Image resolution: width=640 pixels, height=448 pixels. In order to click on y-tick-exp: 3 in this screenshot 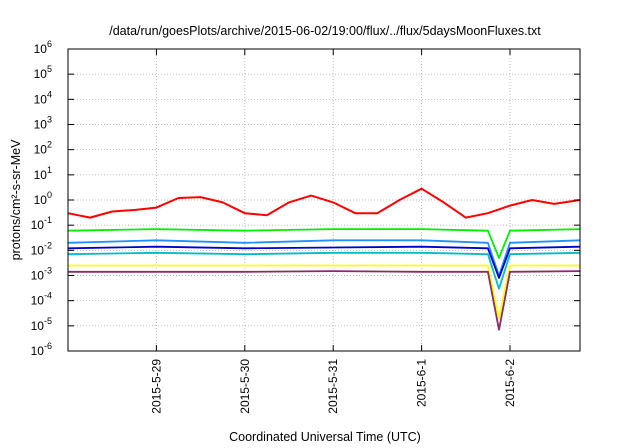, I will do `click(49, 120)`.